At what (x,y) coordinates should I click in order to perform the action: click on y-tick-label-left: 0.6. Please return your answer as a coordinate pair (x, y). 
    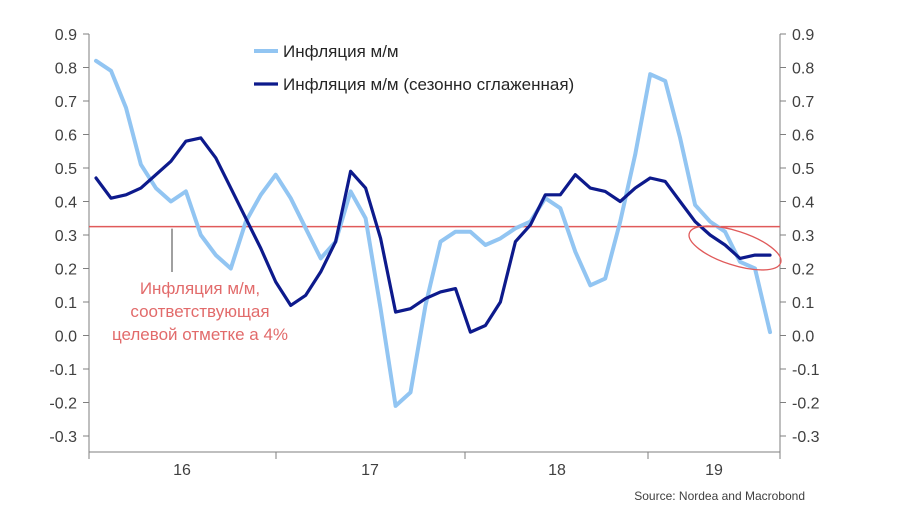
    Looking at the image, I should click on (66, 136).